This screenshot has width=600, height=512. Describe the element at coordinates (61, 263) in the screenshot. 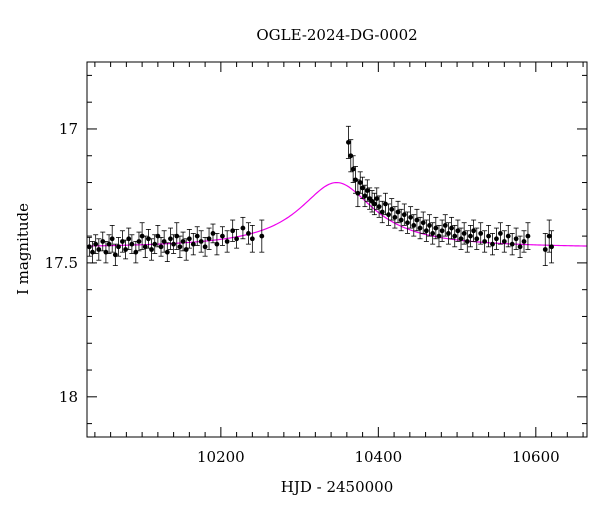

I see `y-tick-label: 17.5` at that location.